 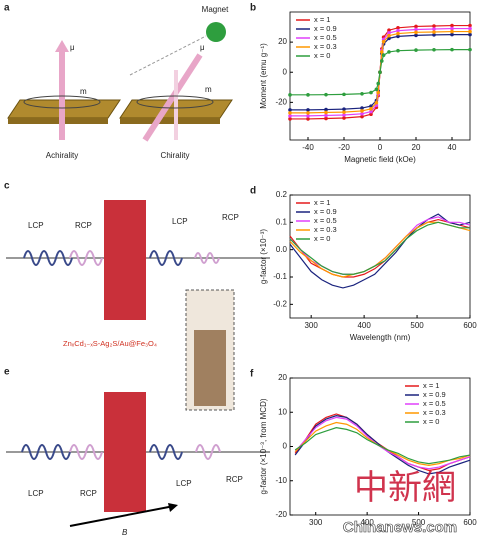 What do you see at coordinates (253, 8) in the screenshot?
I see `panel-label: b` at bounding box center [253, 8].